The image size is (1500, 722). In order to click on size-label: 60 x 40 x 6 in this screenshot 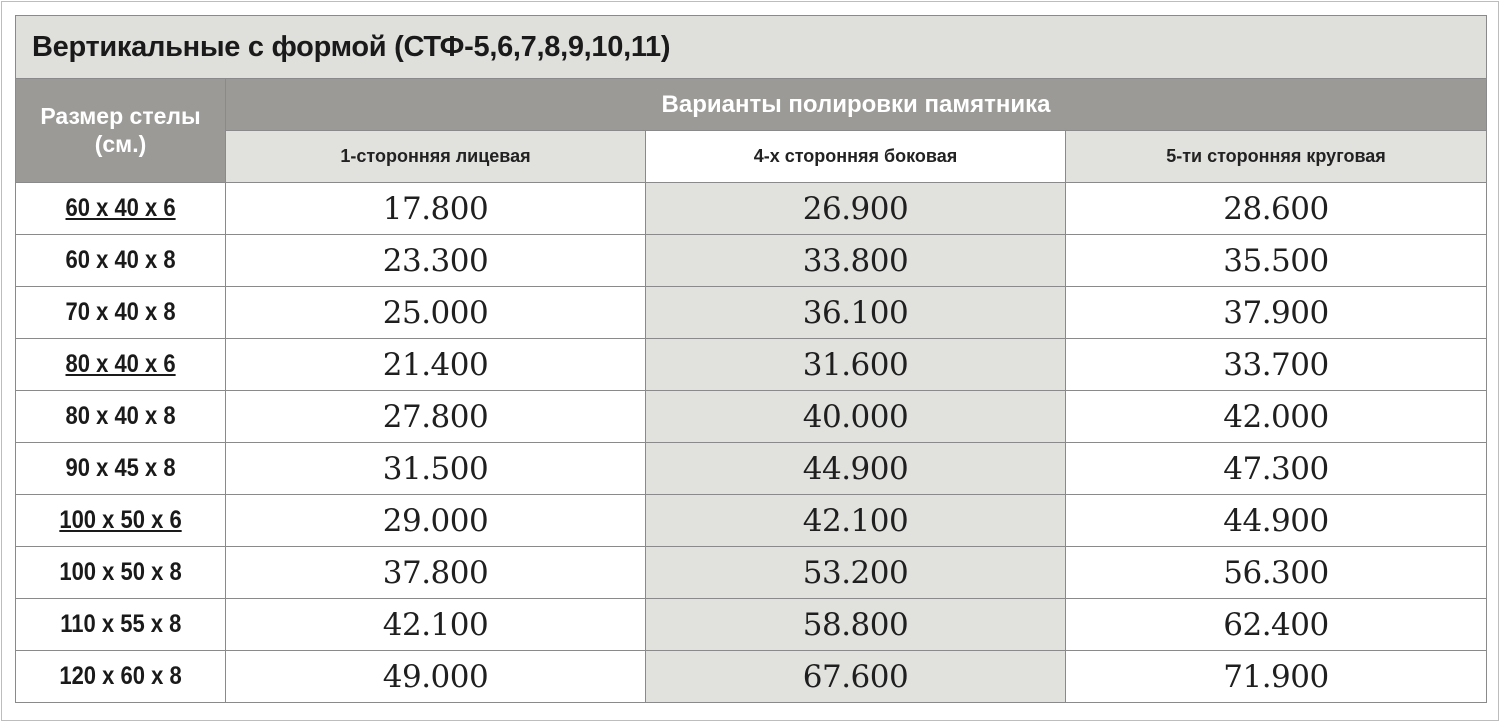, I will do `click(120, 208)`.